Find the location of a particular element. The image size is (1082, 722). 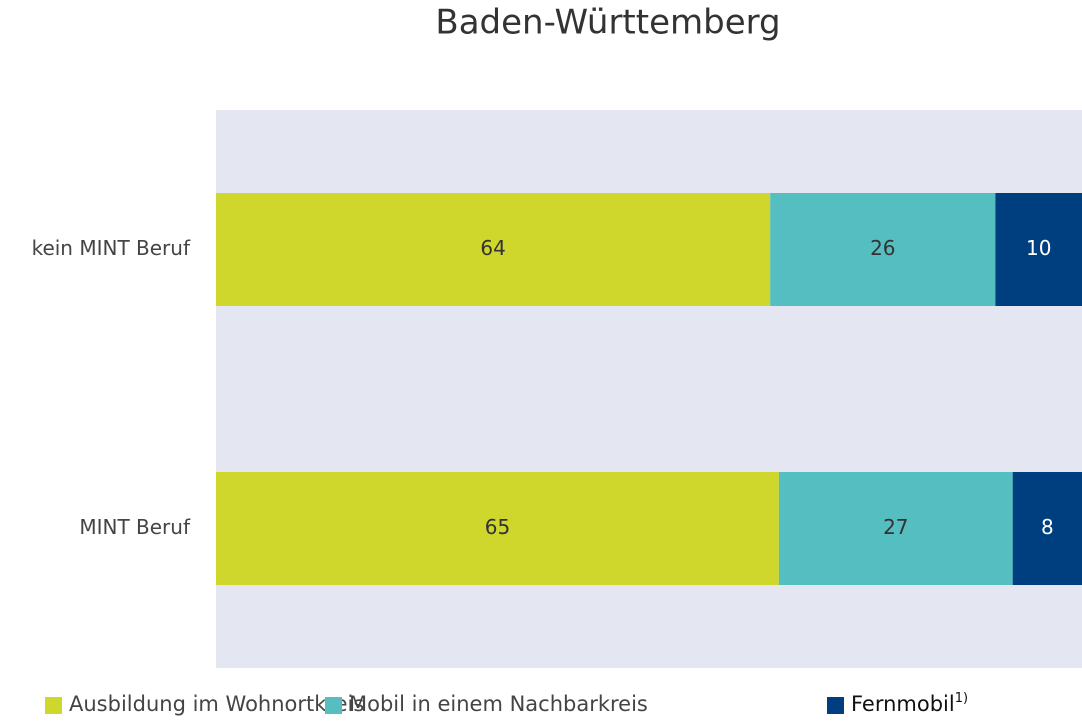

y-tick-label: MINT Beruf is located at coordinates (135, 527).